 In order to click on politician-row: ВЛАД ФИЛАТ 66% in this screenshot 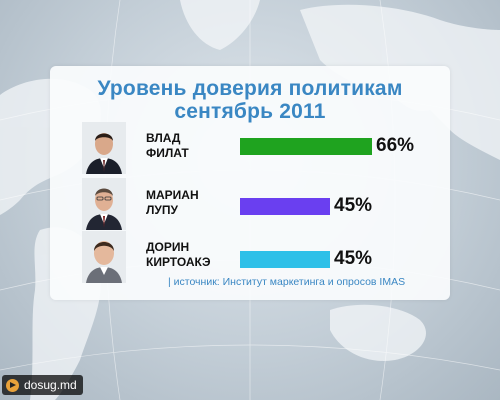, I will do `click(250, 148)`.